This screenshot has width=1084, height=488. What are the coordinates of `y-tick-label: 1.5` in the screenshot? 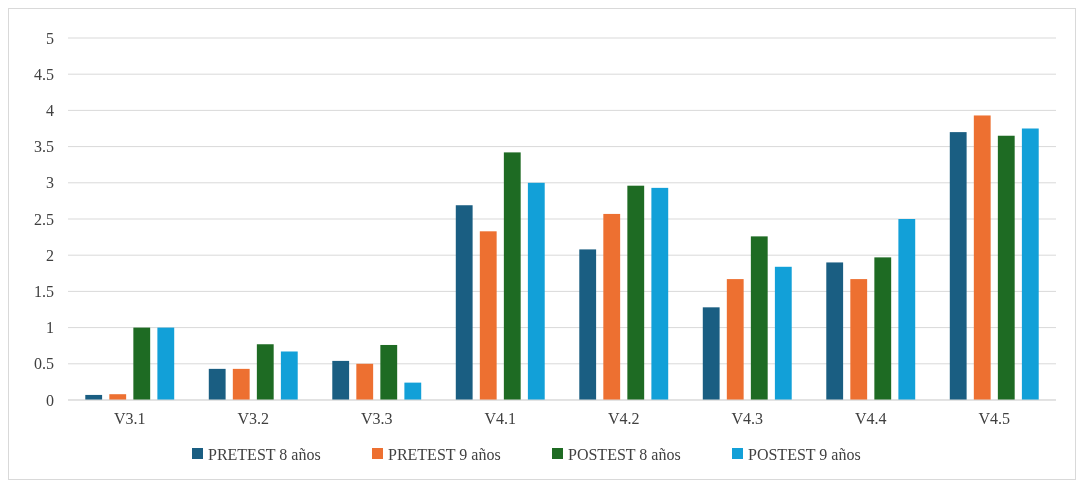 It's located at (44, 291).